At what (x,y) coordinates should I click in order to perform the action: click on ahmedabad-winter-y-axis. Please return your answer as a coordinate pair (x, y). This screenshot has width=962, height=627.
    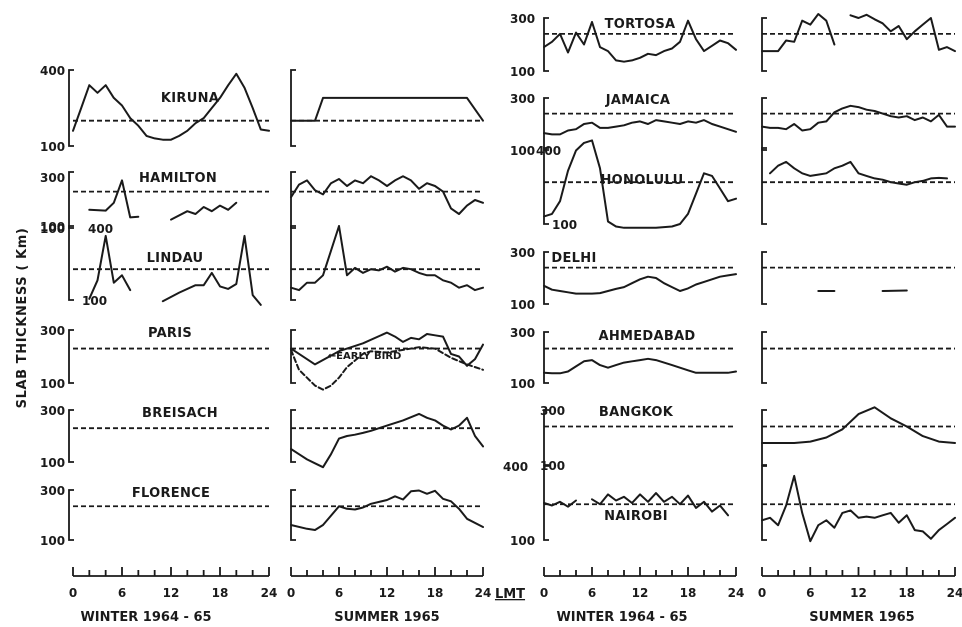
    Looking at the image, I should click on (546, 357).